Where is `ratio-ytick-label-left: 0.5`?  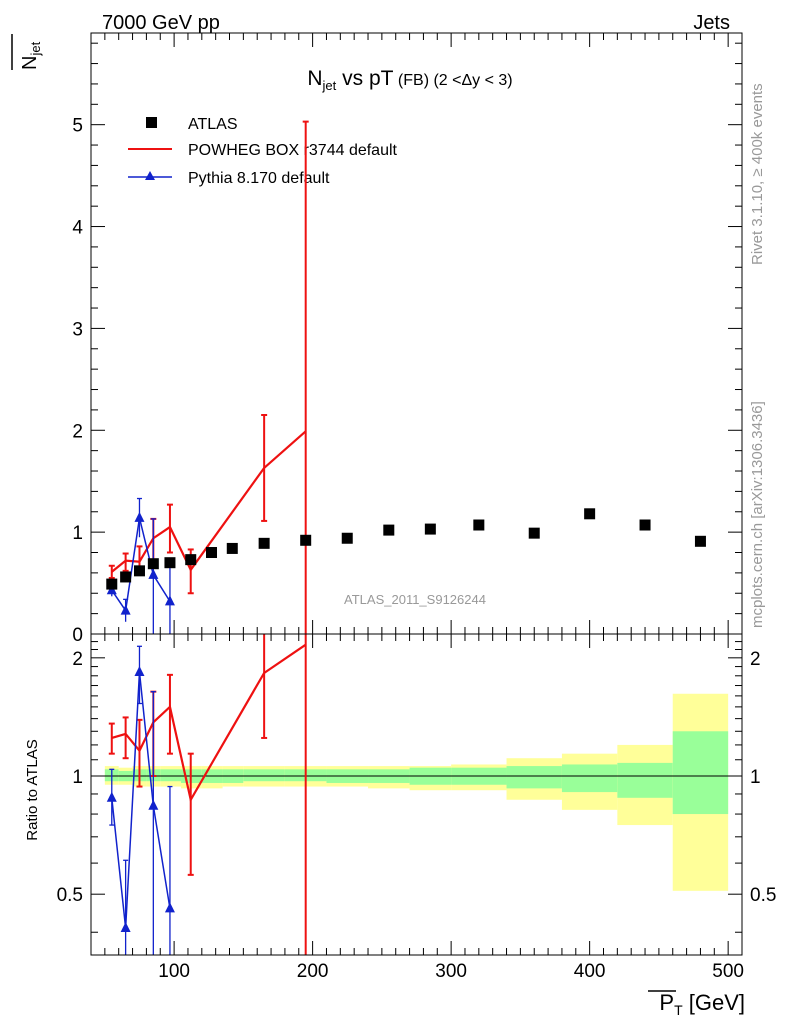 ratio-ytick-label-left: 0.5 is located at coordinates (70, 895).